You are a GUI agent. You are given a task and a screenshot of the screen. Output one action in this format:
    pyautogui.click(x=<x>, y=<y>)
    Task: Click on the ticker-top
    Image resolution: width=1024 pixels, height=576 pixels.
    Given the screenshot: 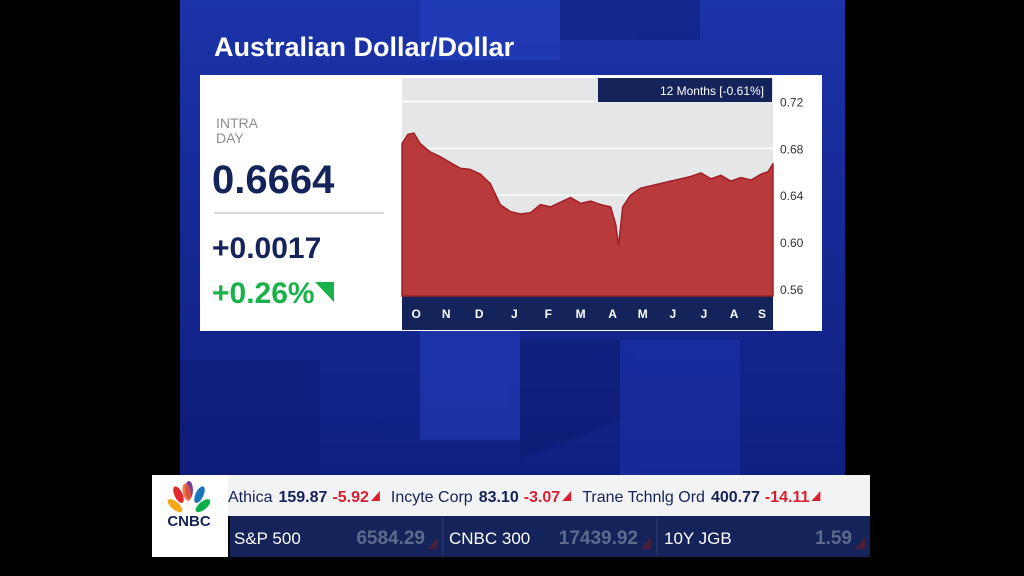 What is the action you would take?
    pyautogui.click(x=511, y=495)
    